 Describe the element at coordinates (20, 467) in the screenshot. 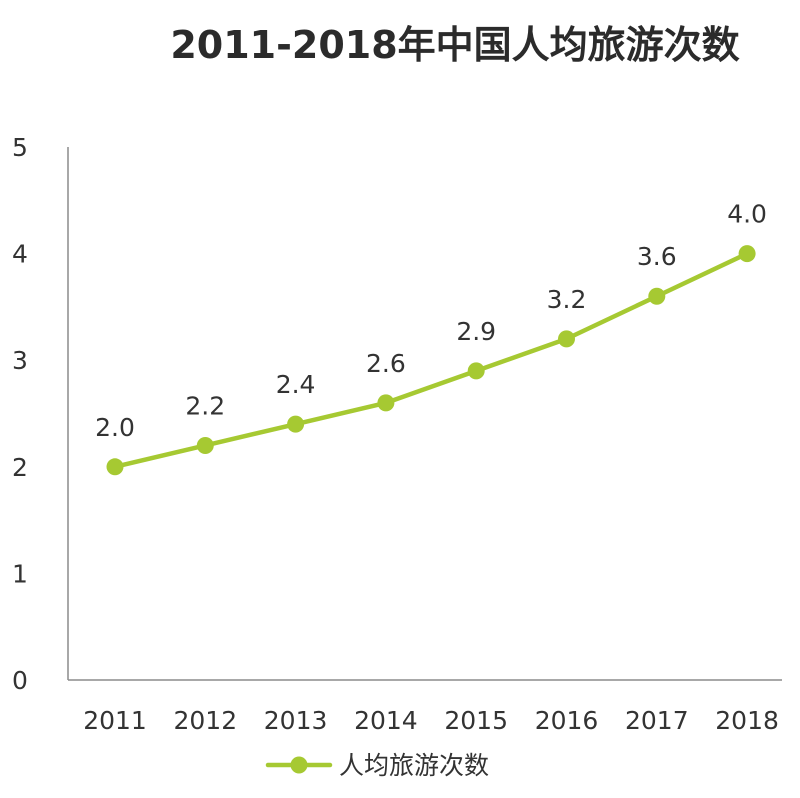

I see `y-tick-label: 2` at that location.